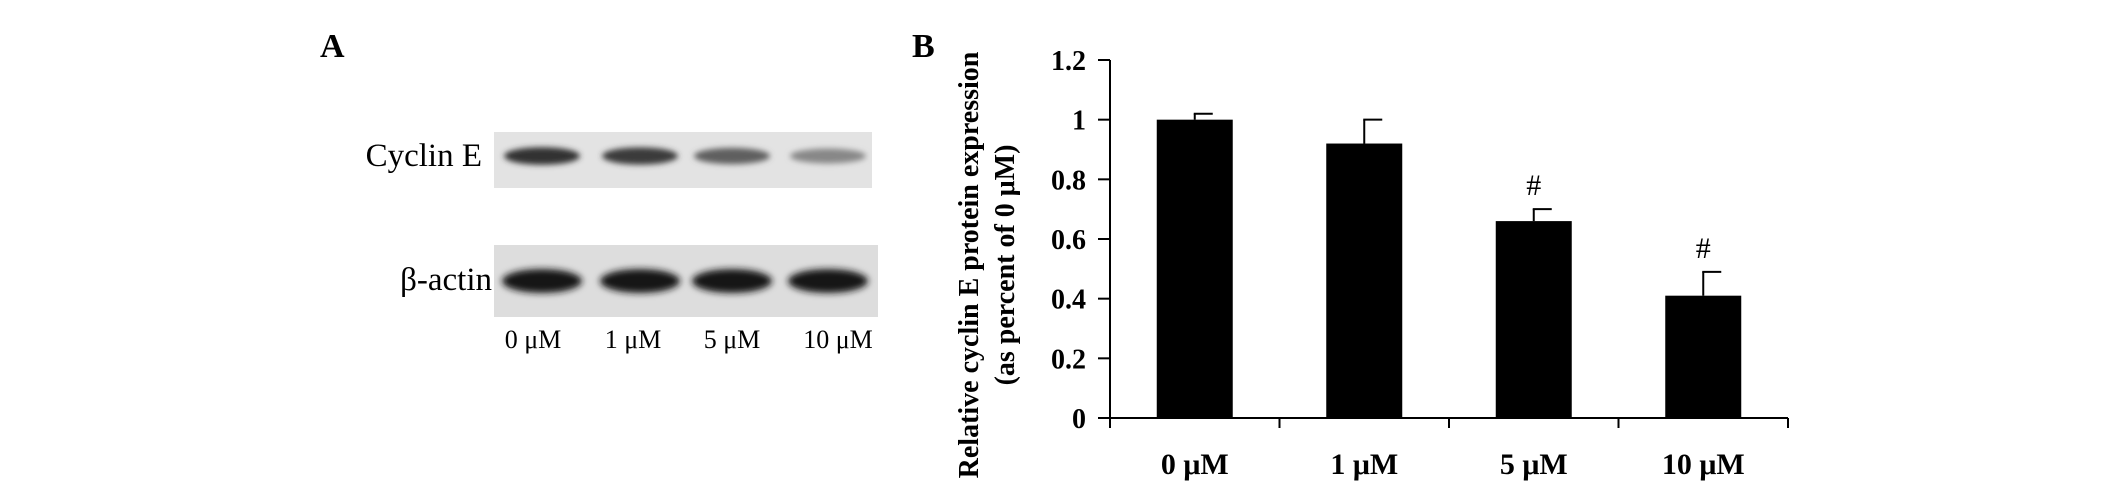  I want to click on beta-actin-row-label: β-actin, so click(446, 280).